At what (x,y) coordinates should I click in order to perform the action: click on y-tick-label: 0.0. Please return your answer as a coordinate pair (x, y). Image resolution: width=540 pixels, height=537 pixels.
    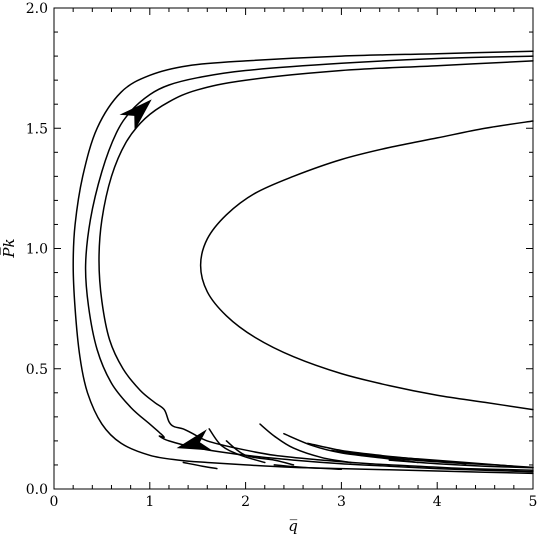
    Looking at the image, I should click on (37, 490).